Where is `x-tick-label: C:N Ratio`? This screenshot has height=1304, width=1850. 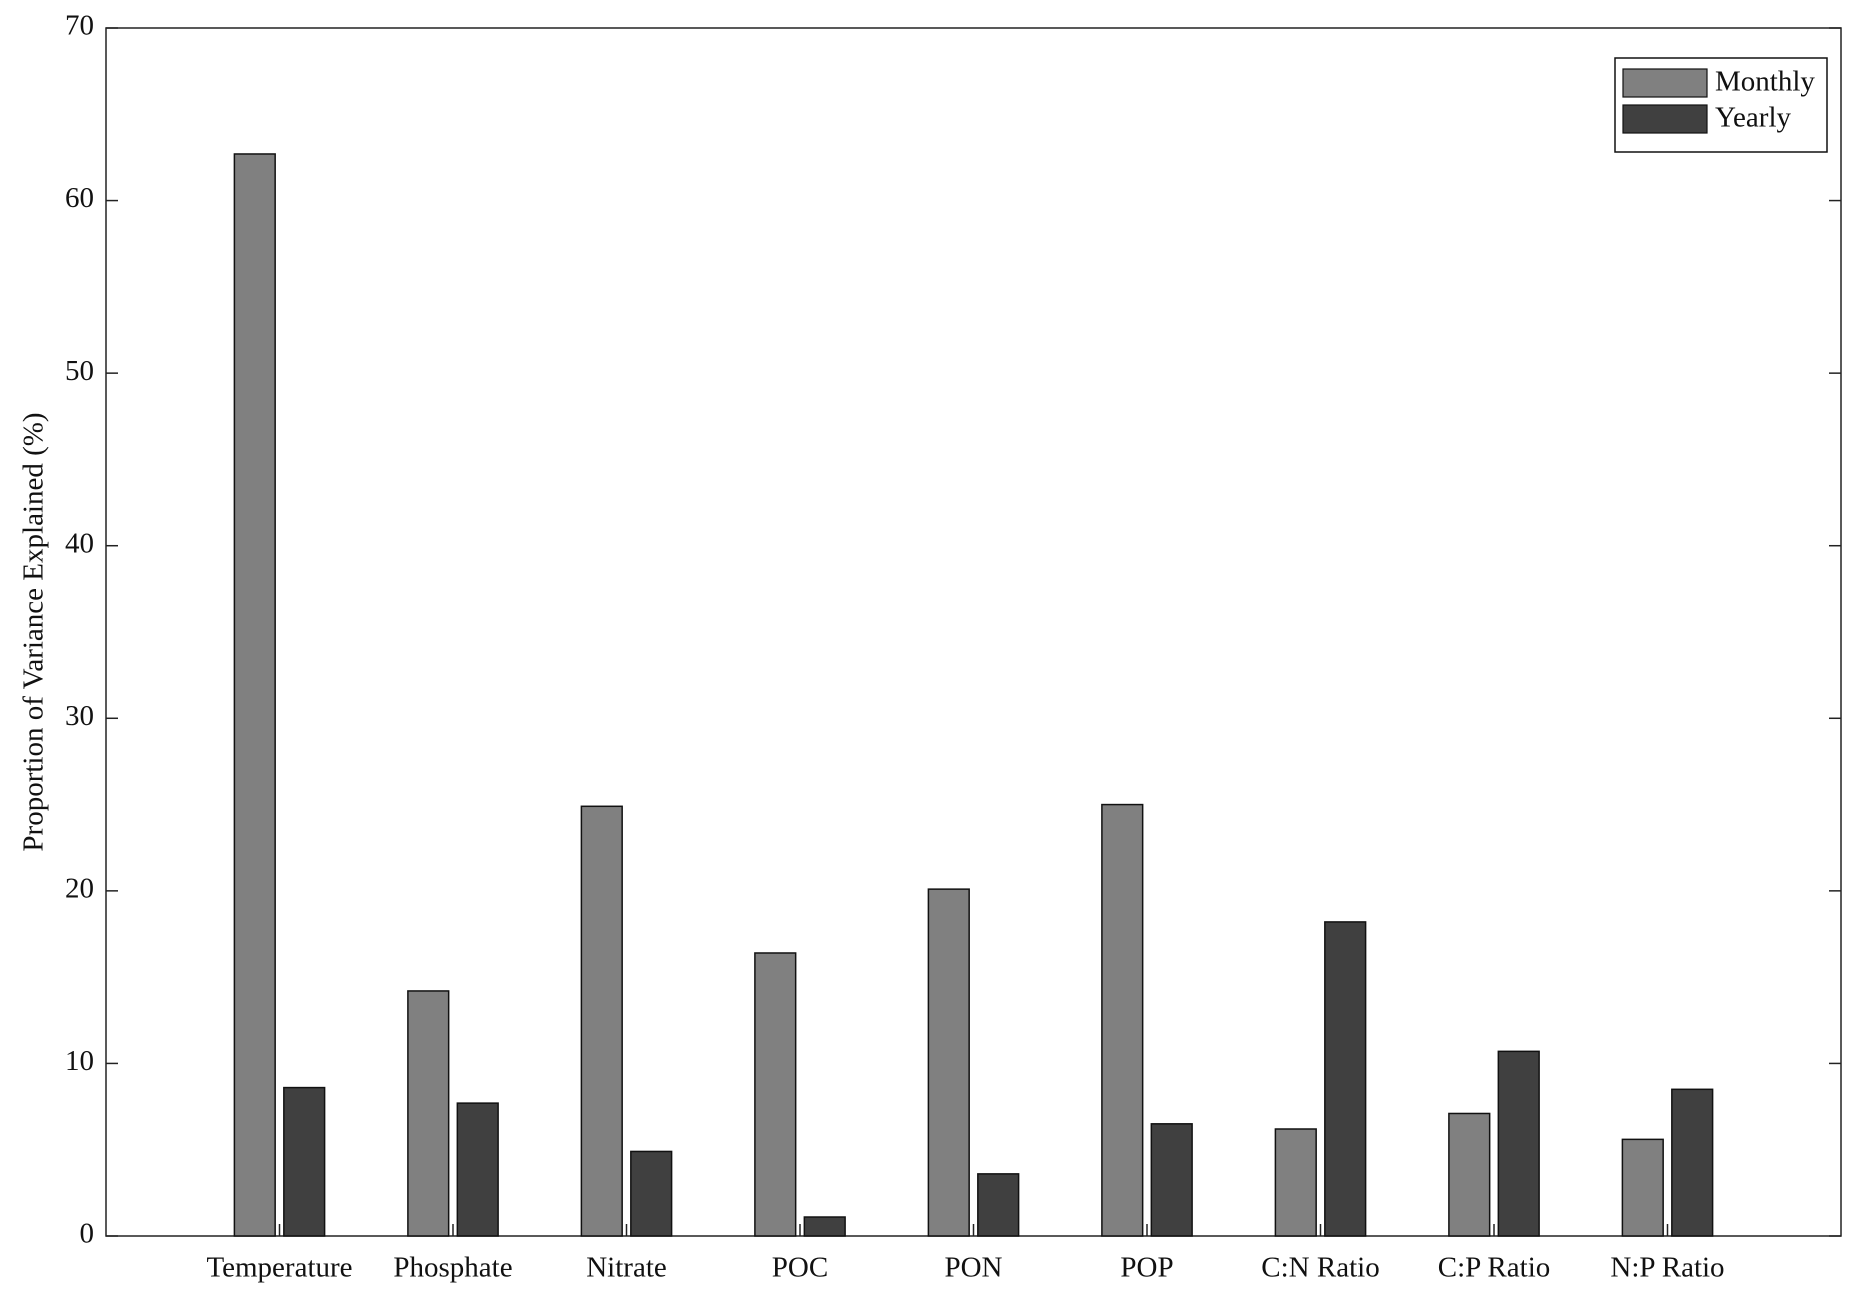
x-tick-label: C:N Ratio is located at coordinates (1320, 1268).